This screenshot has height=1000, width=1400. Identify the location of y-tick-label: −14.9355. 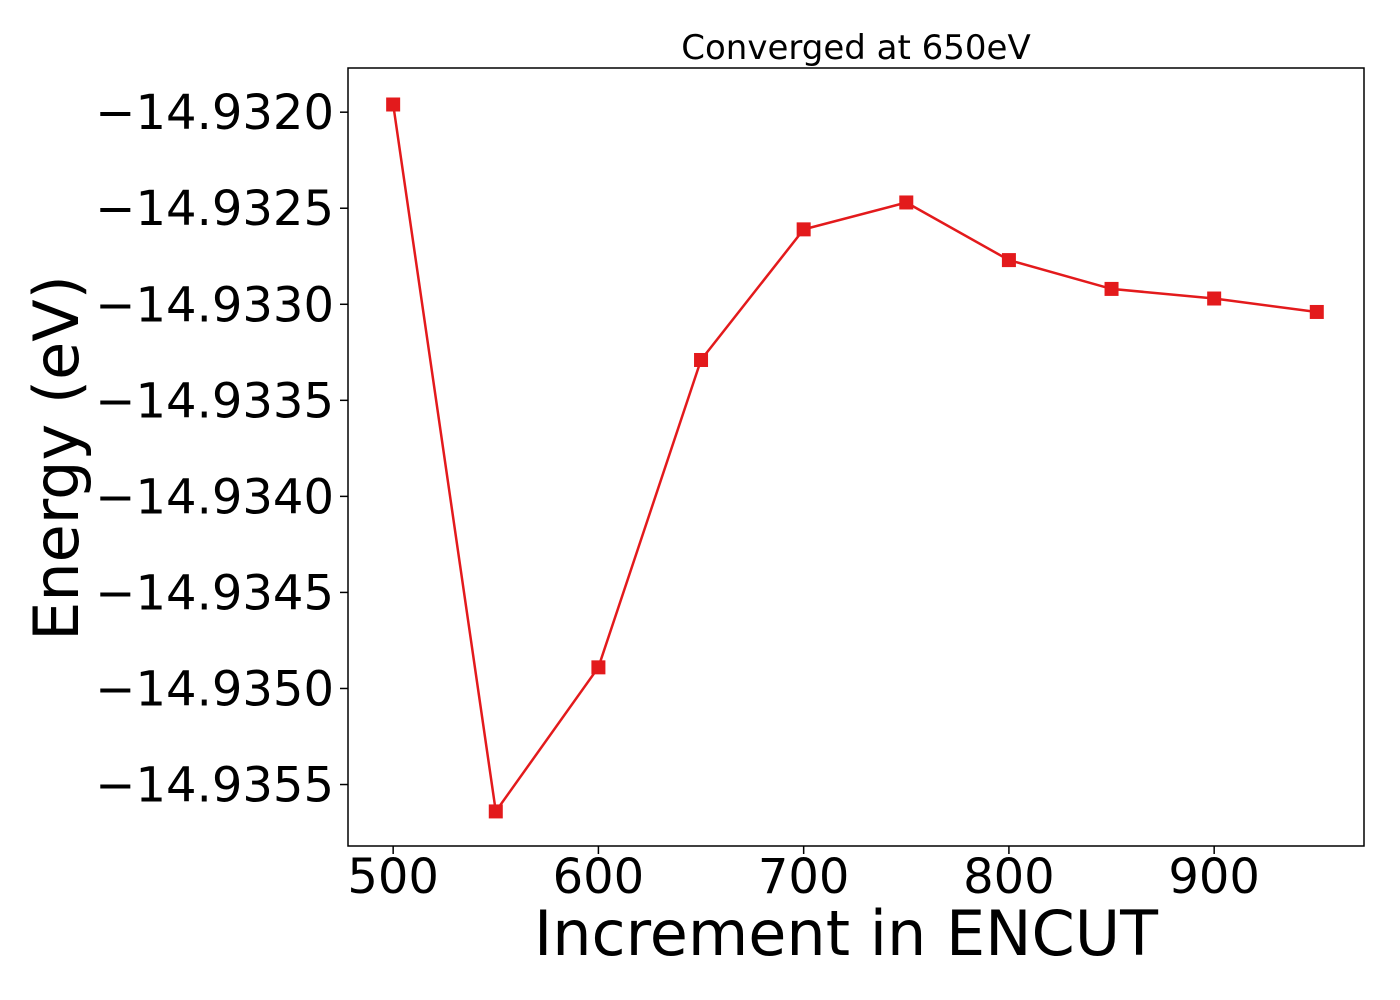
(214, 786).